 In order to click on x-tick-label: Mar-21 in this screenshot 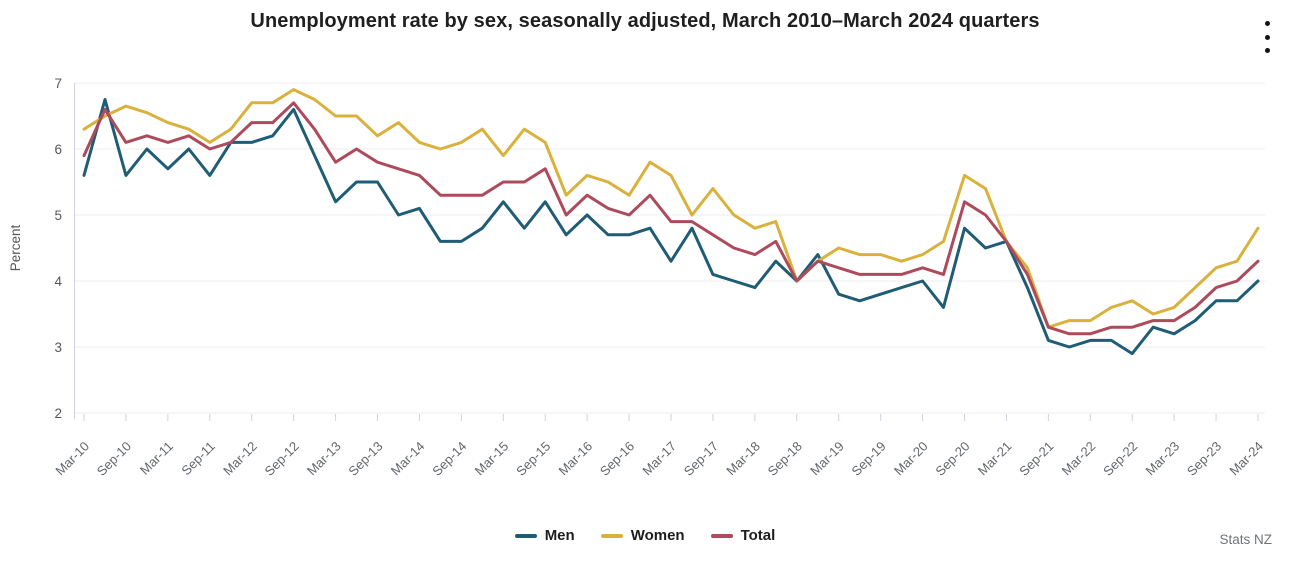, I will do `click(995, 459)`.